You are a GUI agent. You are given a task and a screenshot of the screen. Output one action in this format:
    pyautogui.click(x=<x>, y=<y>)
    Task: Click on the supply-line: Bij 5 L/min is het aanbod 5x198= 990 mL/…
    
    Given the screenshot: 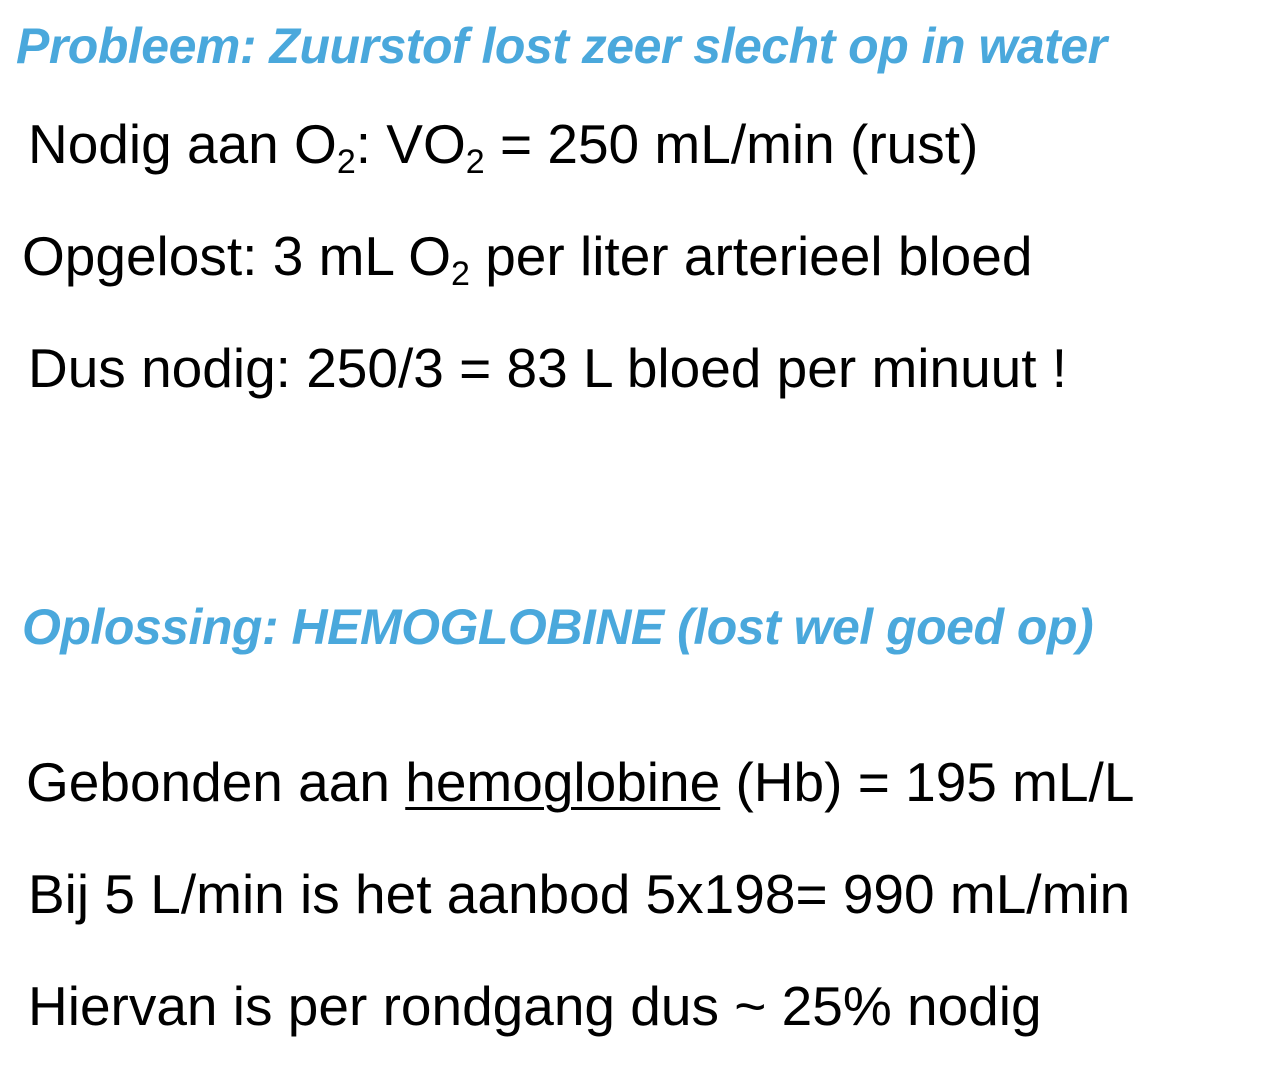 What is the action you would take?
    pyautogui.click(x=579, y=894)
    